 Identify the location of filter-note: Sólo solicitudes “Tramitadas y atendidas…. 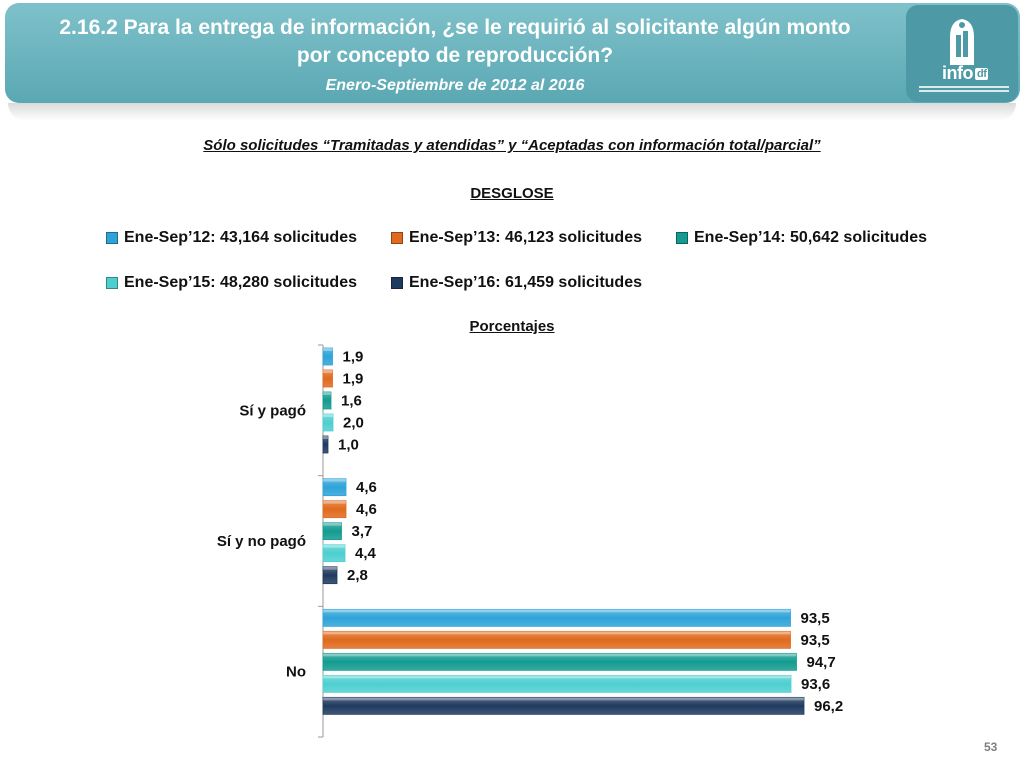
(512, 145).